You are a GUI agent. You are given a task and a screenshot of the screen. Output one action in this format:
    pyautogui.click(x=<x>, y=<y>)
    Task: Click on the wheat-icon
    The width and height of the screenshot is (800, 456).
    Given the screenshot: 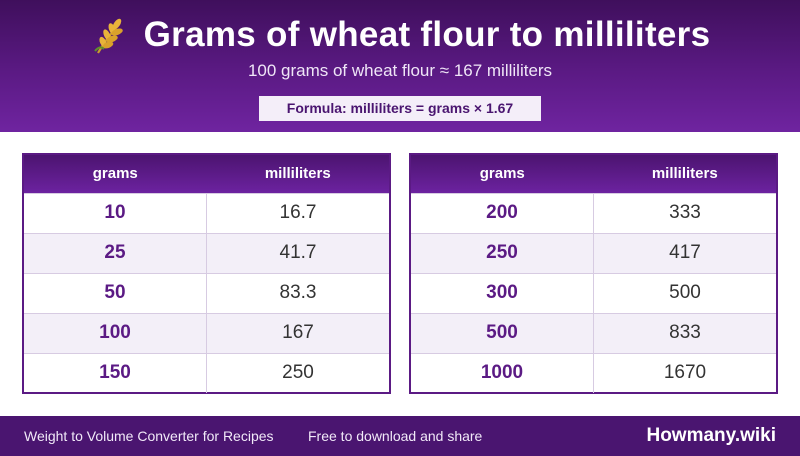 What is the action you would take?
    pyautogui.click(x=110, y=35)
    